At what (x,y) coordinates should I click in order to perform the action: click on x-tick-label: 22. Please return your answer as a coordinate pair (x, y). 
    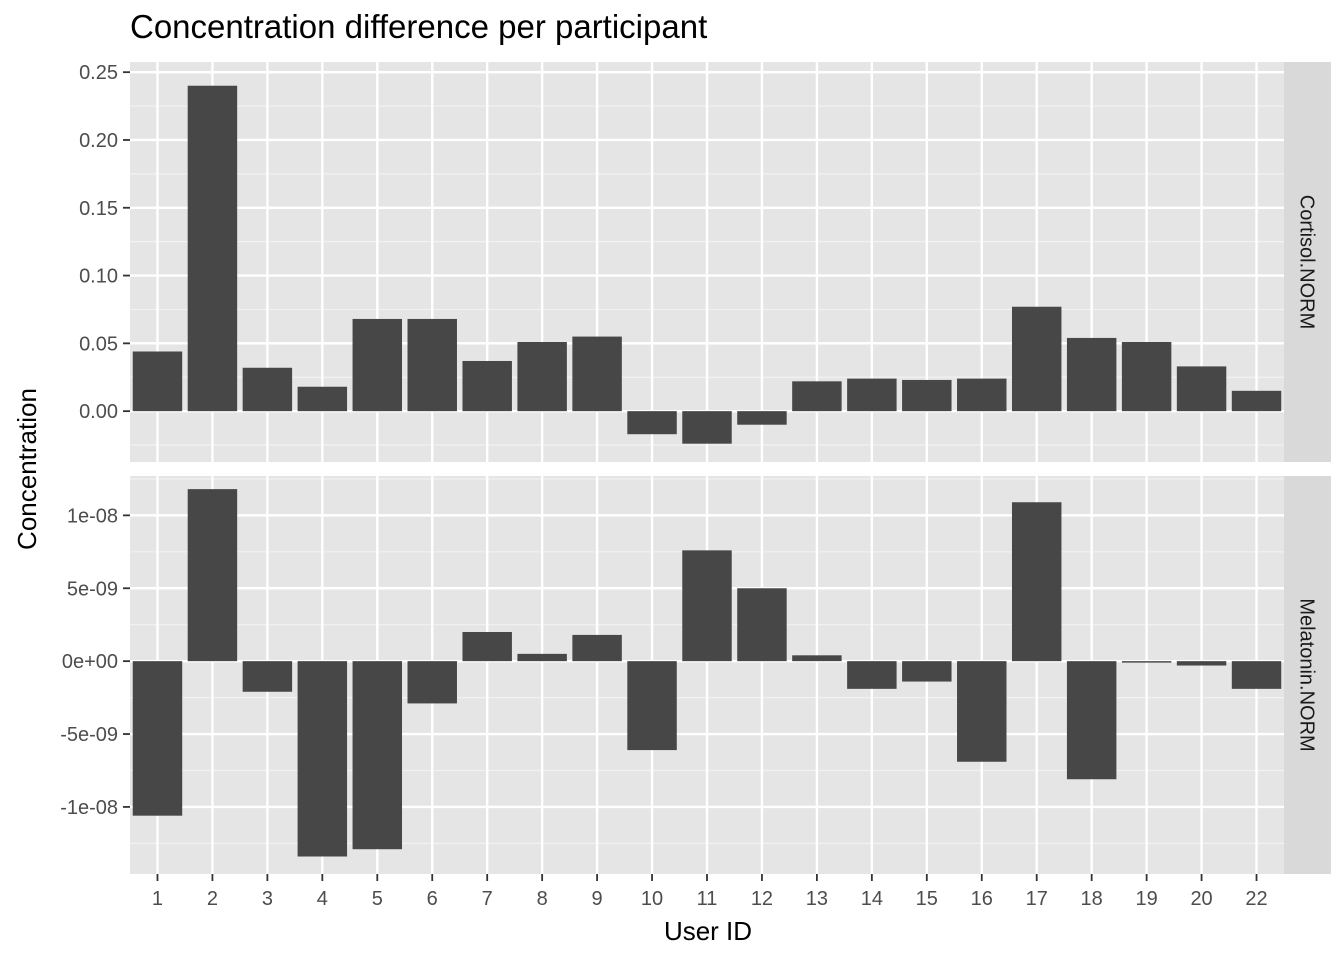
    Looking at the image, I should click on (1256, 899).